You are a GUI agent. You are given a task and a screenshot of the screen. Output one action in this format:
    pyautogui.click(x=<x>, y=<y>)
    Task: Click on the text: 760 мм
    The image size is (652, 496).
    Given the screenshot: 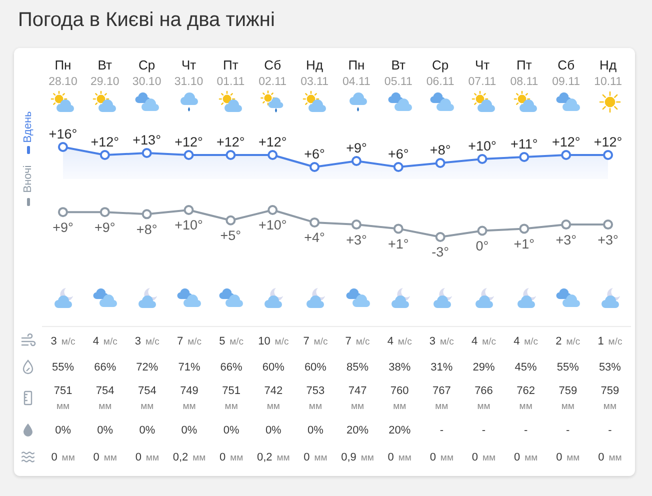 What is the action you would take?
    pyautogui.click(x=399, y=398)
    